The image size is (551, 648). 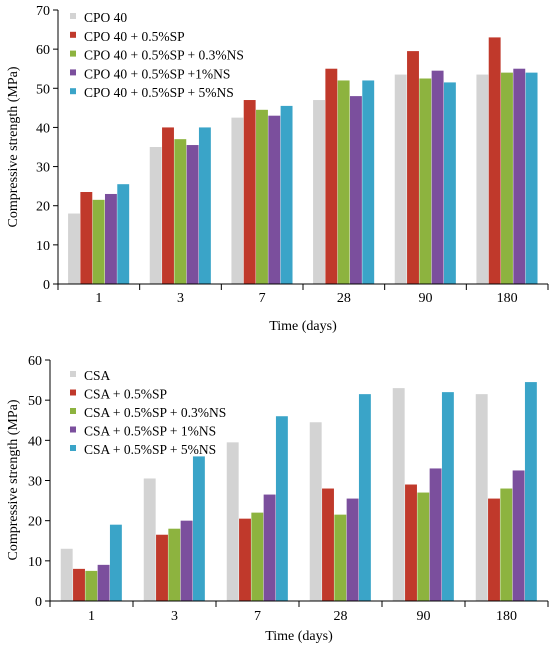 What do you see at coordinates (164, 55) in the screenshot?
I see `legend-label: CPO 40 + 0.5%SP + 0.3%NS` at bounding box center [164, 55].